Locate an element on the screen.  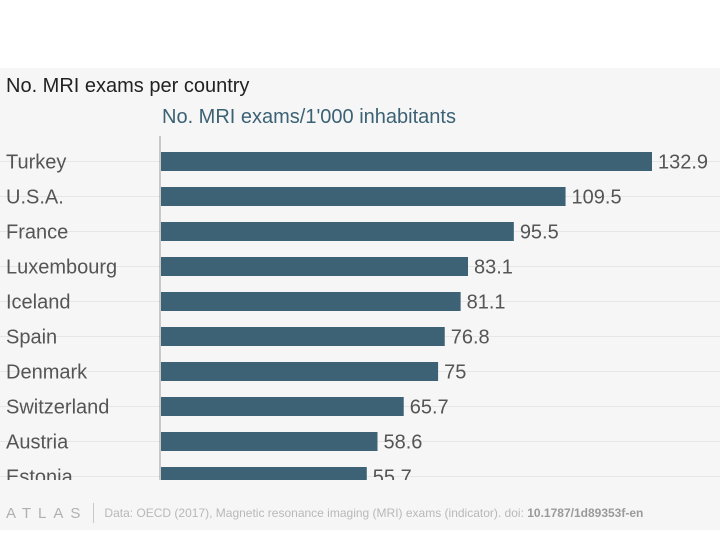
value-label: 109.5 is located at coordinates (597, 198).